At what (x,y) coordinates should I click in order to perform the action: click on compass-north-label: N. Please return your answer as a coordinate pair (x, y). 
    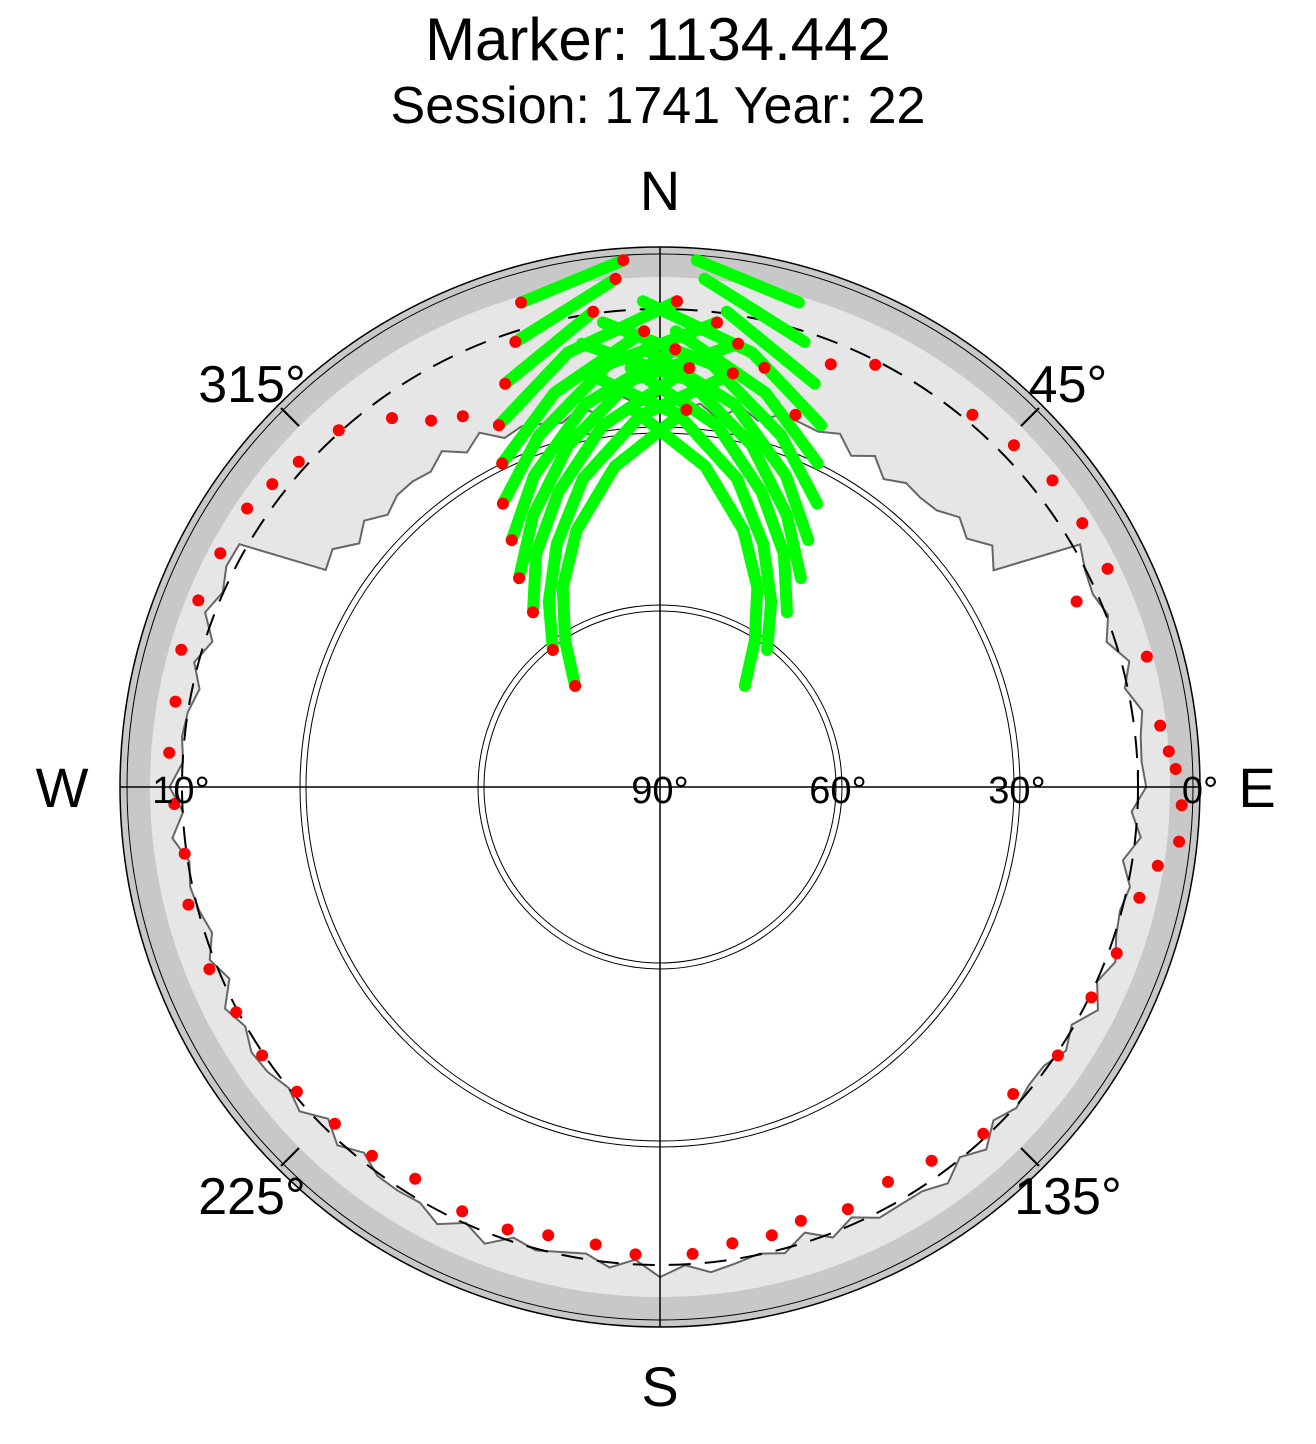
    Looking at the image, I should click on (660, 190).